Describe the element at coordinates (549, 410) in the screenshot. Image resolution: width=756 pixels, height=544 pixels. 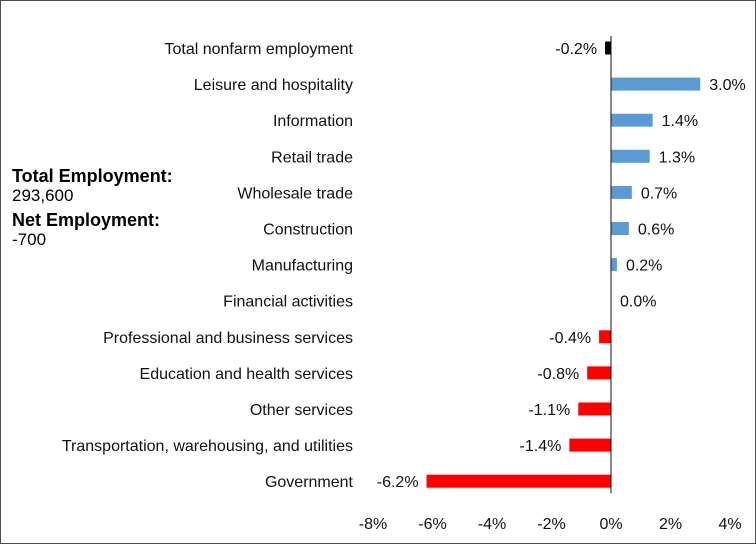
I see `value-label: -1.1%` at that location.